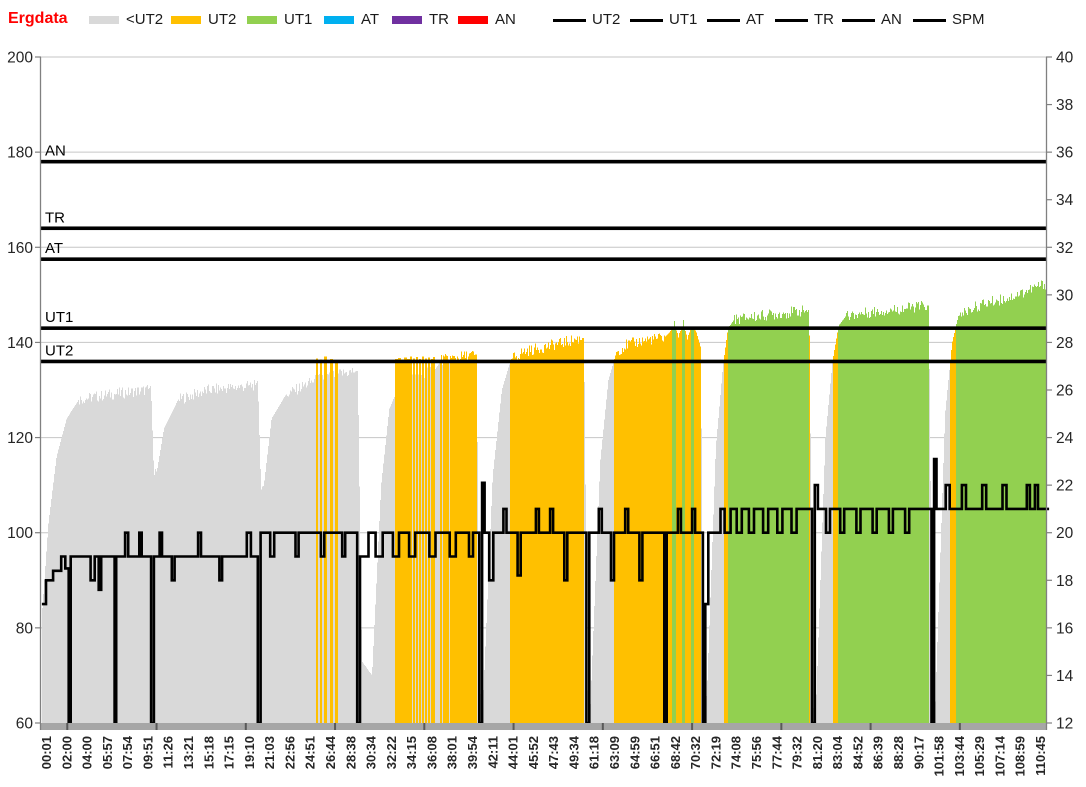 Image resolution: width=1086 pixels, height=787 pixels. Describe the element at coordinates (1065, 58) in the screenshot. I see `svg-text: 40` at that location.